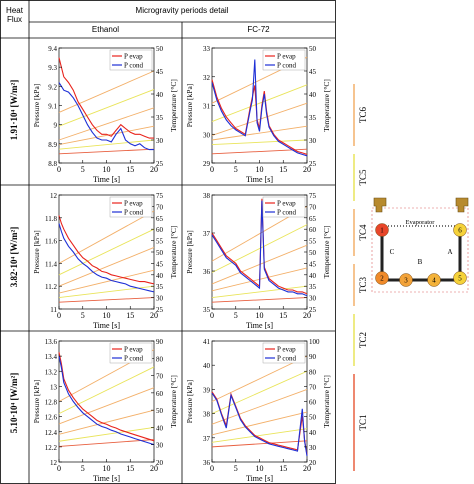  I want to click on thermocouple-node-label: 1, so click(382, 231).